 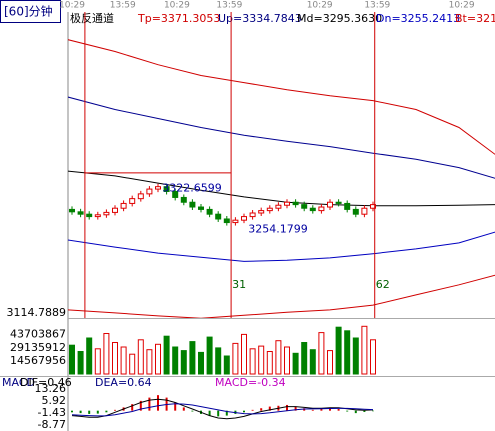 What do you see at coordinates (418, 18) in the screenshot?
I see `header-value: Dn=3255.2413` at bounding box center [418, 18].